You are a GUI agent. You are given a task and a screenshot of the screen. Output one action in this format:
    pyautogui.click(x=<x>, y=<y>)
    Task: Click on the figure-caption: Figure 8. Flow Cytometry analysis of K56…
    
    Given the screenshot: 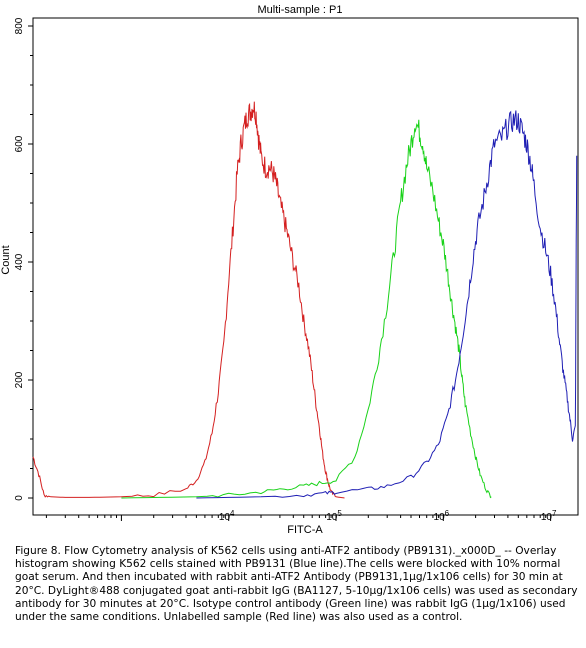 What is the action you would take?
    pyautogui.click(x=296, y=584)
    